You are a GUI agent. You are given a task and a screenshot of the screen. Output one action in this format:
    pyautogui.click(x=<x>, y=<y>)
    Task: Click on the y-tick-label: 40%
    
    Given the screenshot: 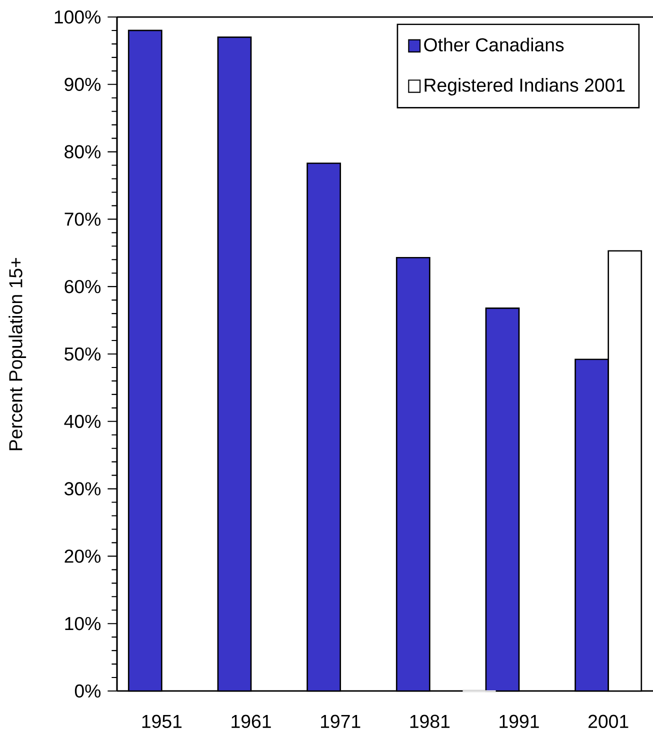 What is the action you would take?
    pyautogui.click(x=82, y=421)
    